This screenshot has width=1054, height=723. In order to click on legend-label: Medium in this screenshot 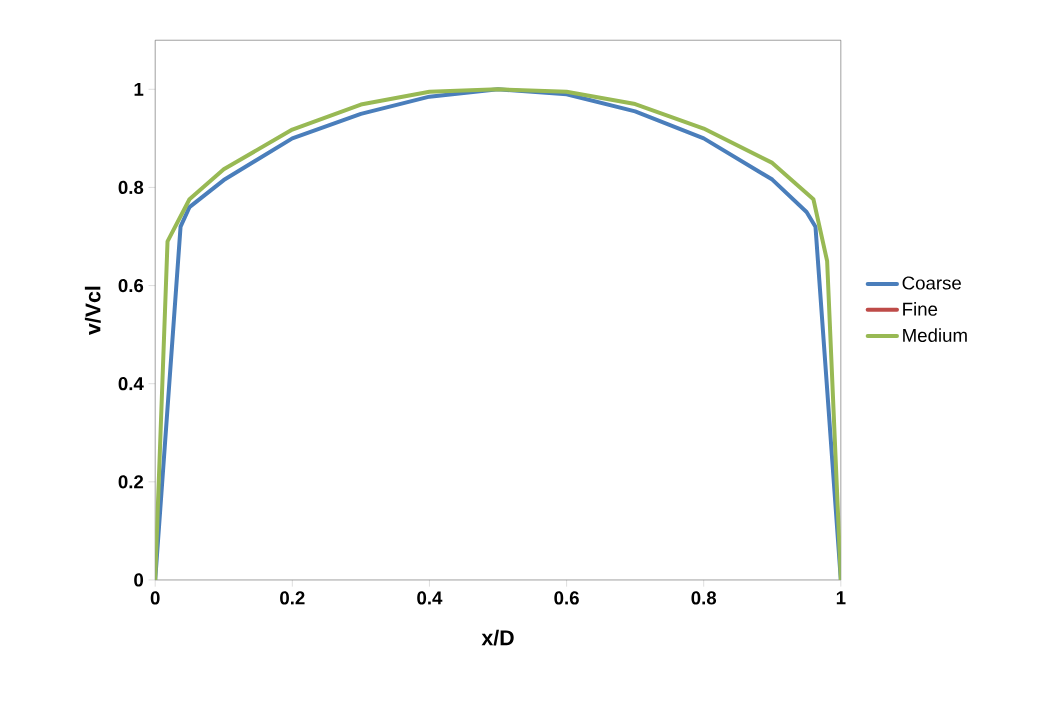, I will do `click(935, 335)`.